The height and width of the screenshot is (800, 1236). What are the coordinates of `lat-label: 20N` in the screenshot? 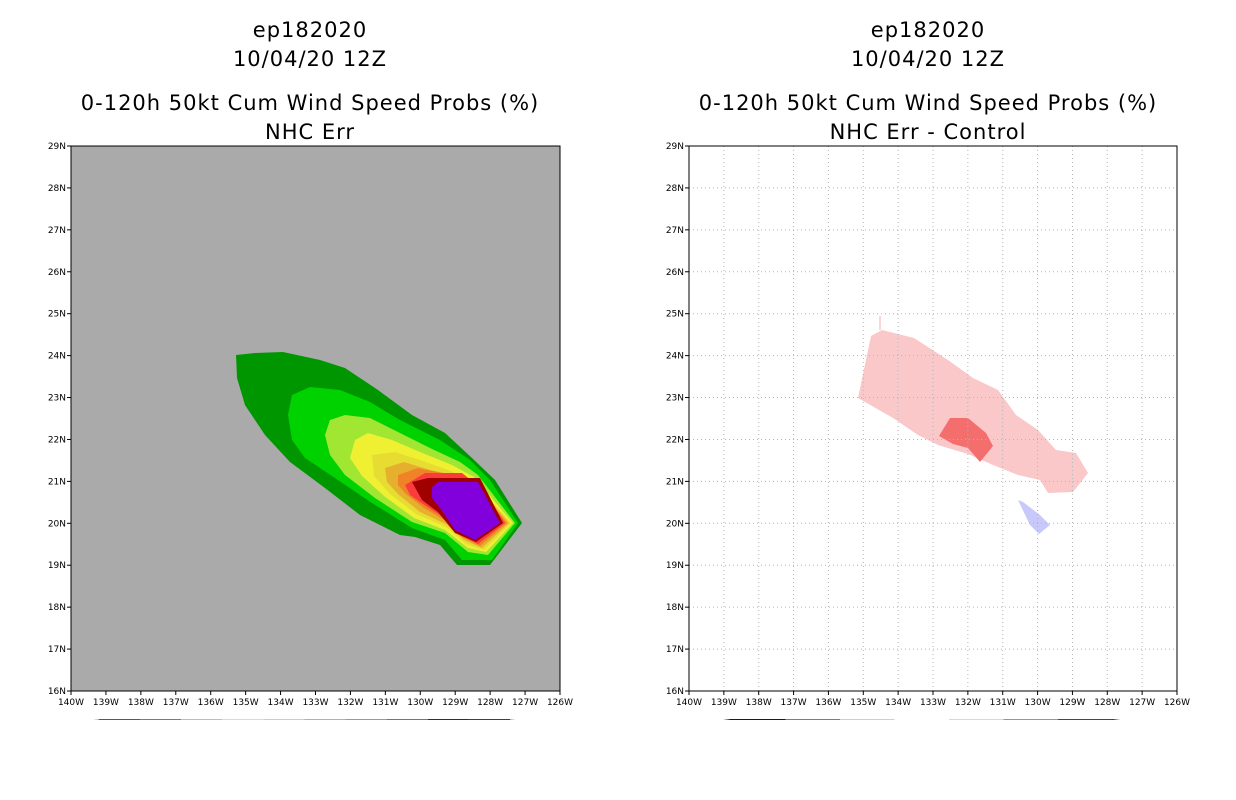 It's located at (57, 524).